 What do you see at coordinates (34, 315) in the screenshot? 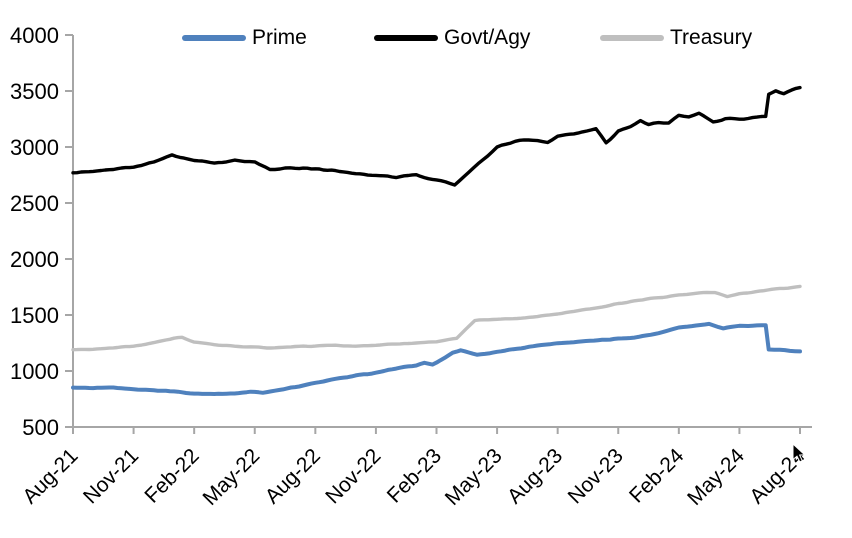
I see `y-tick-label: 1500` at bounding box center [34, 315].